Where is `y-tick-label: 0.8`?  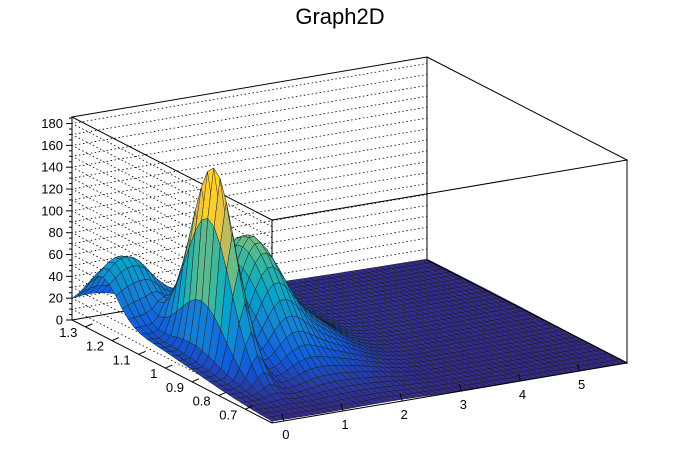 y-tick-label: 0.8 is located at coordinates (202, 401).